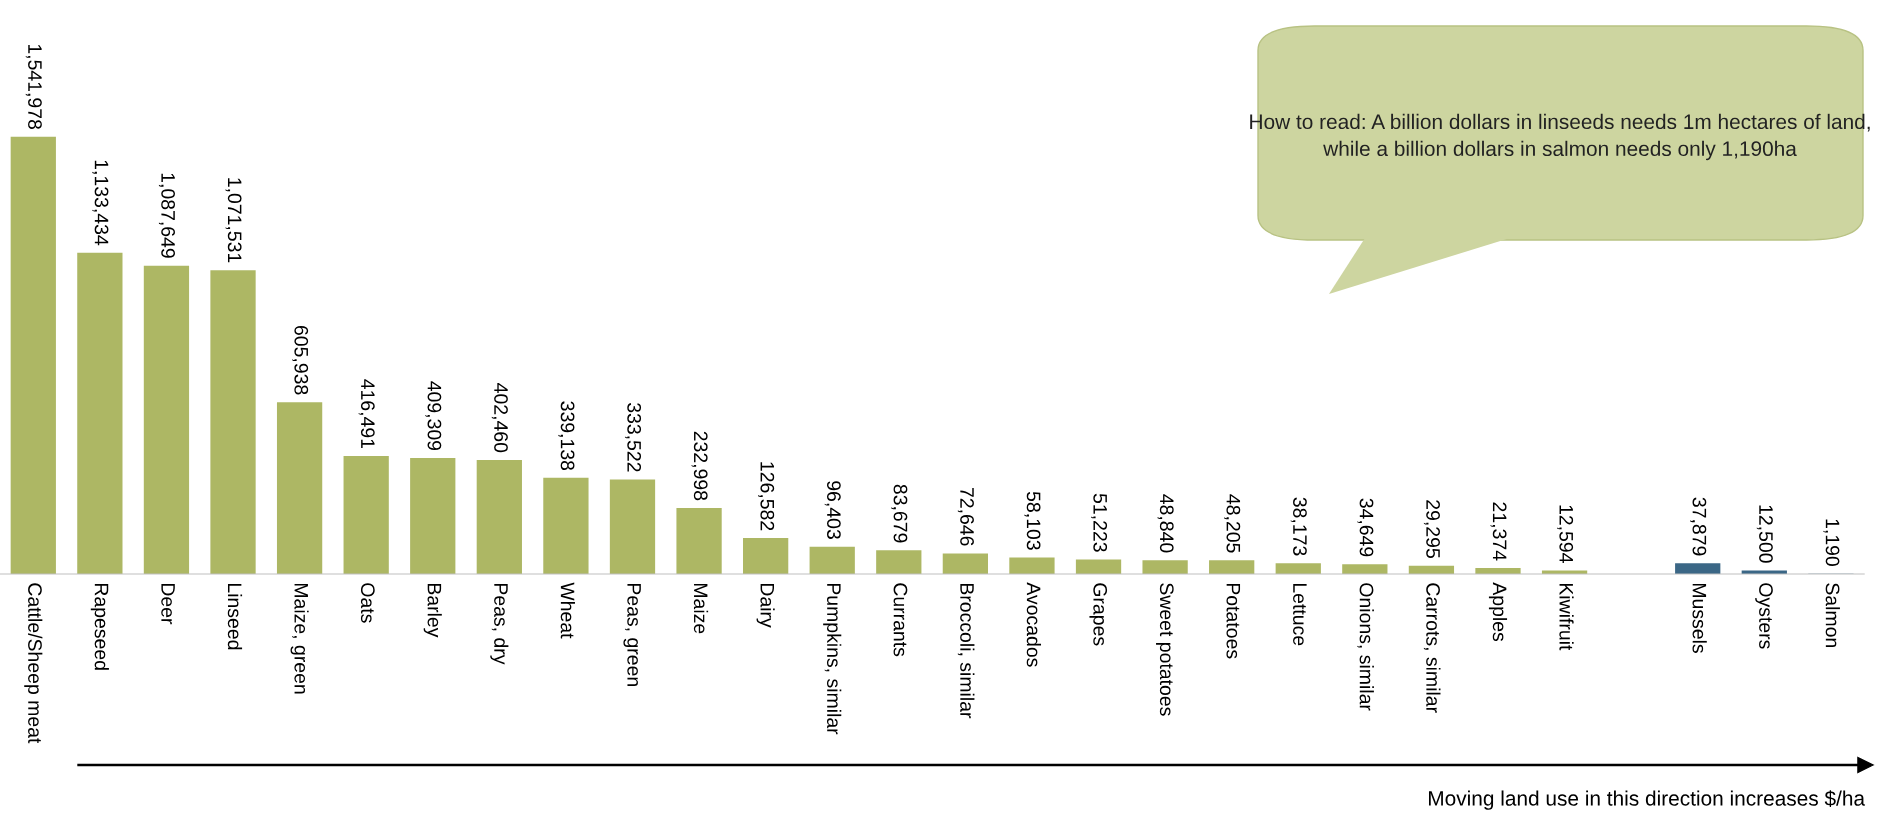 The image size is (1883, 814). What do you see at coordinates (1831, 542) in the screenshot?
I see `data-label: 1,190` at bounding box center [1831, 542].